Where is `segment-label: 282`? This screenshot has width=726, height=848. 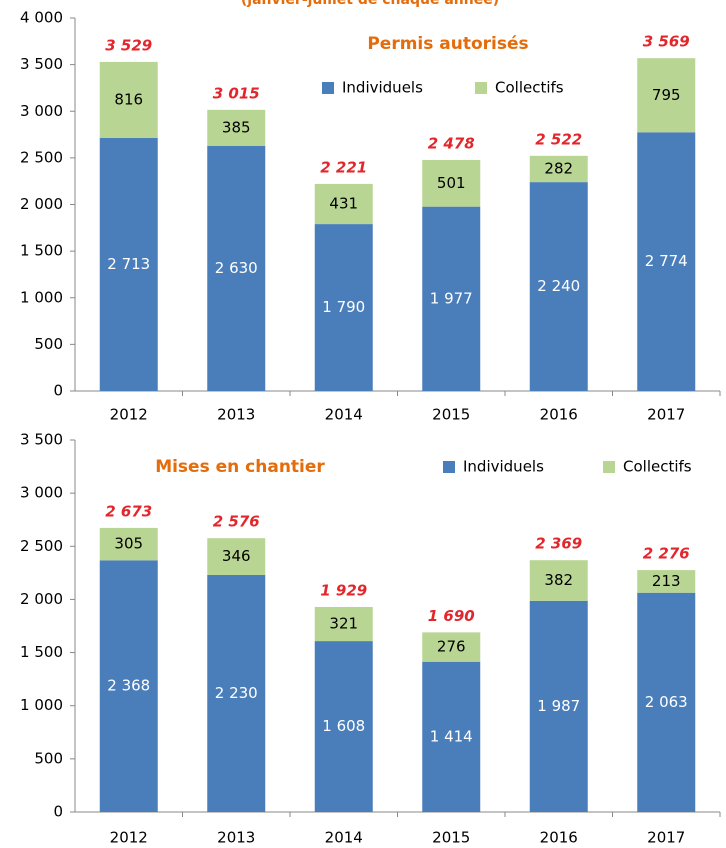 segment-label: 282 is located at coordinates (558, 168).